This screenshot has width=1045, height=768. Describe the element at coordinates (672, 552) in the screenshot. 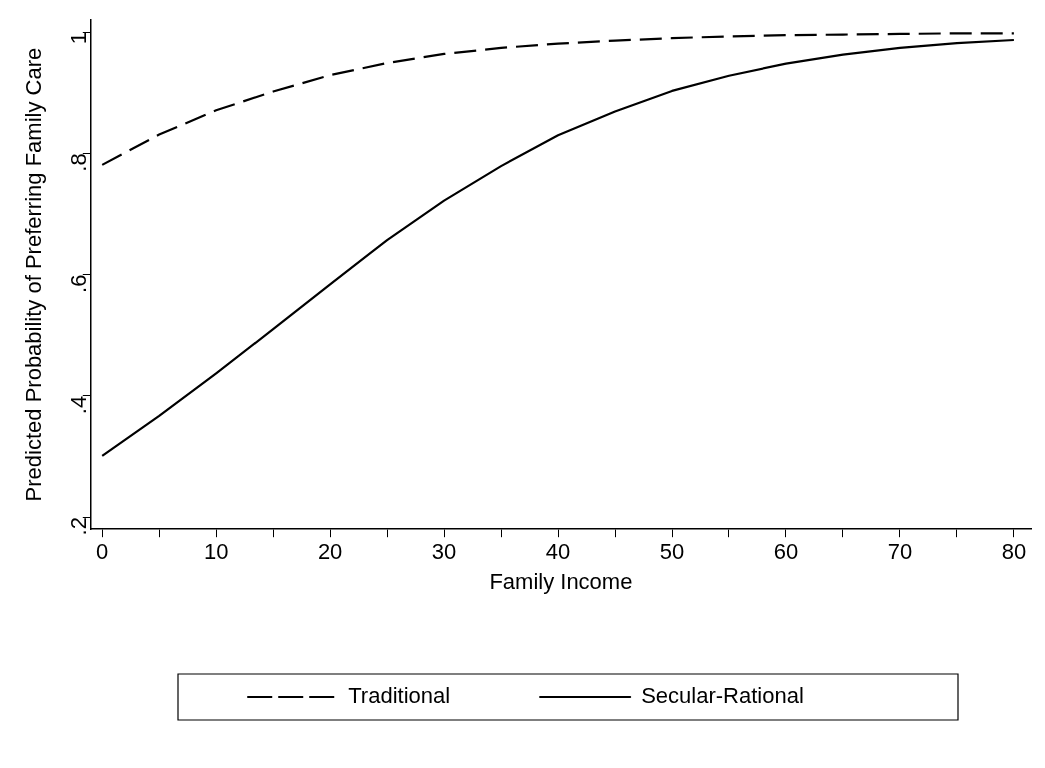

I see `x-tick-label: 50` at that location.